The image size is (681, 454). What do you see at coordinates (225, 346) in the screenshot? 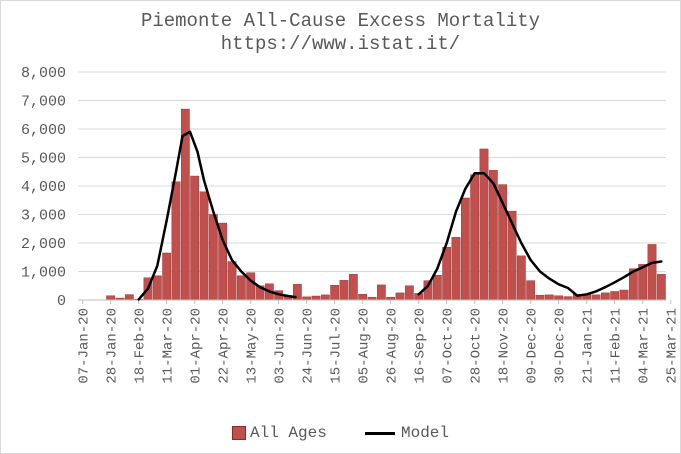
I see `x-tick-label: 22-Apr-20` at bounding box center [225, 346].